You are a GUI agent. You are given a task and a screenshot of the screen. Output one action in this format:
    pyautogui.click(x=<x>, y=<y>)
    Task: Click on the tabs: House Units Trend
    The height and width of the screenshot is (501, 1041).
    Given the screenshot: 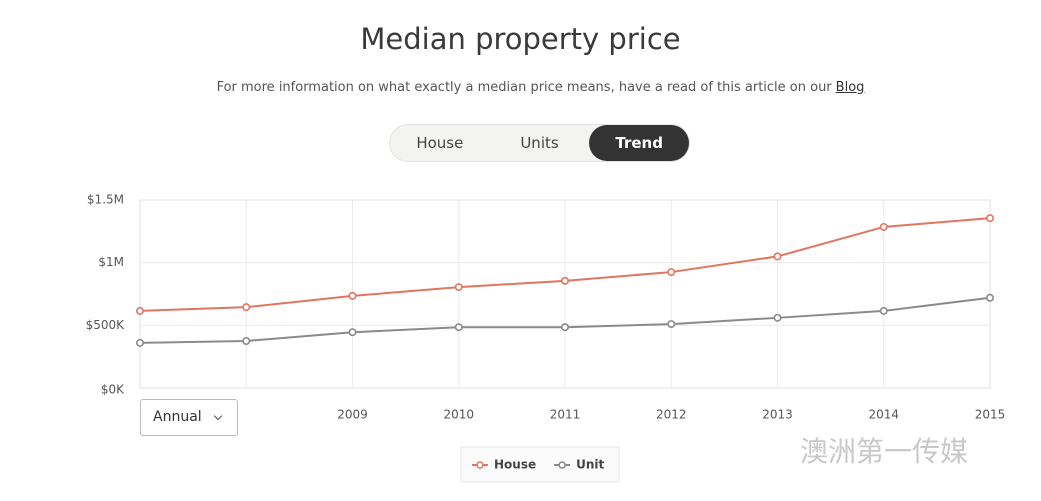 What is the action you would take?
    pyautogui.click(x=539, y=143)
    